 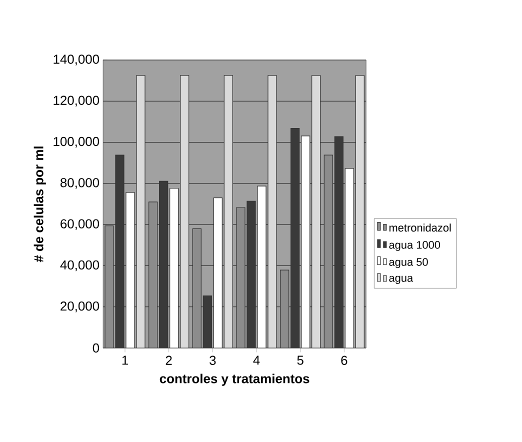 I want to click on y-tick-label: 0, so click(x=96, y=348).